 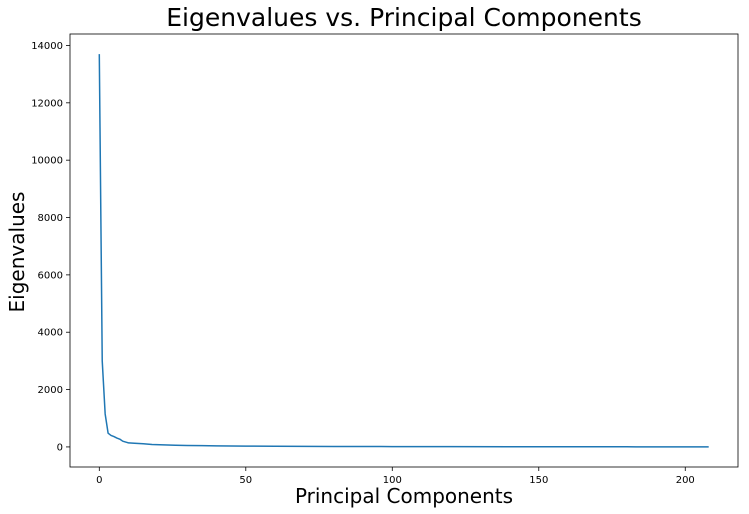 What do you see at coordinates (50, 390) in the screenshot?
I see `y-tick-label: 2000` at bounding box center [50, 390].